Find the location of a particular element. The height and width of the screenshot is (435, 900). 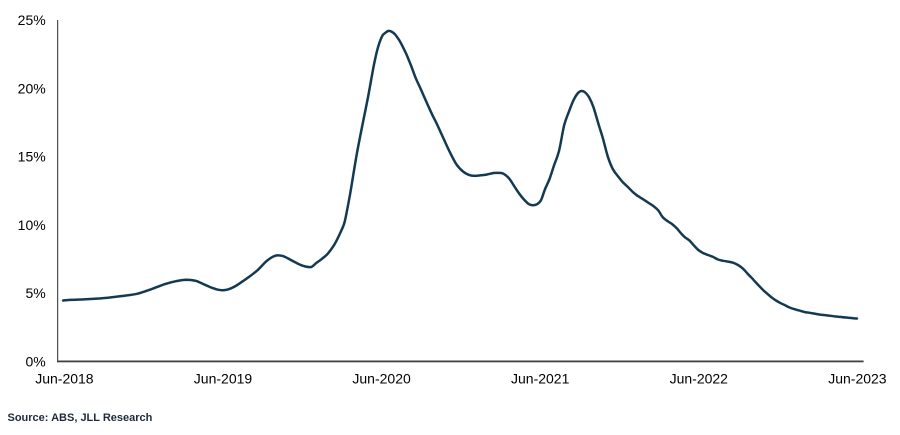

svg-text: 15% is located at coordinates (32, 157).